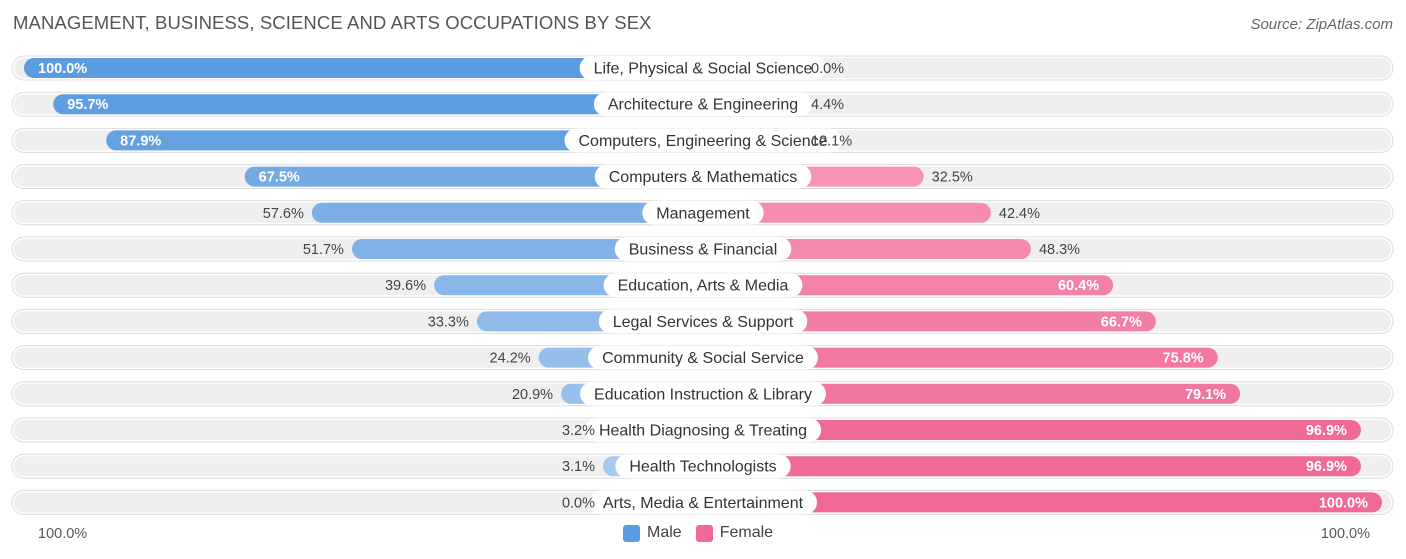 This screenshot has height=559, width=1406. I want to click on legend-item-female: Female, so click(734, 533).